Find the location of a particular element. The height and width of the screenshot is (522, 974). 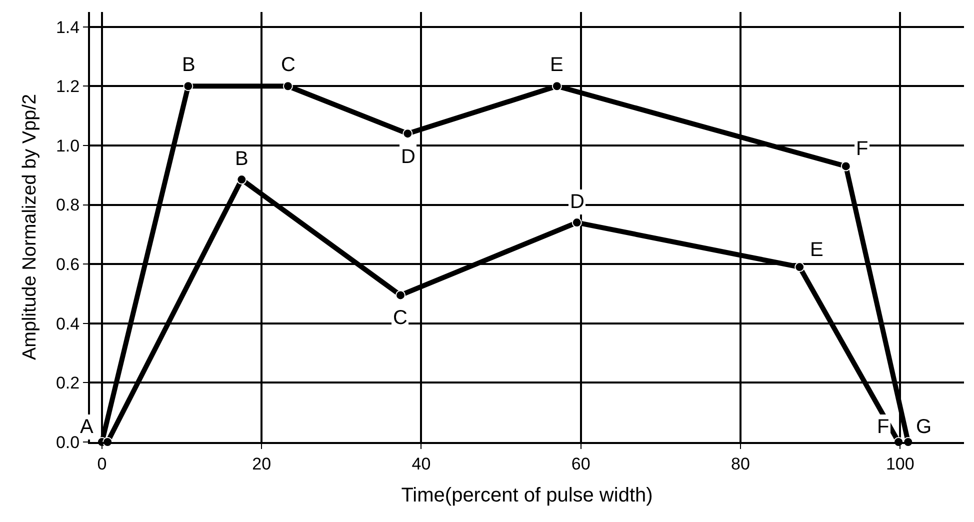

y-tick-label: 1.0 is located at coordinates (68, 146).